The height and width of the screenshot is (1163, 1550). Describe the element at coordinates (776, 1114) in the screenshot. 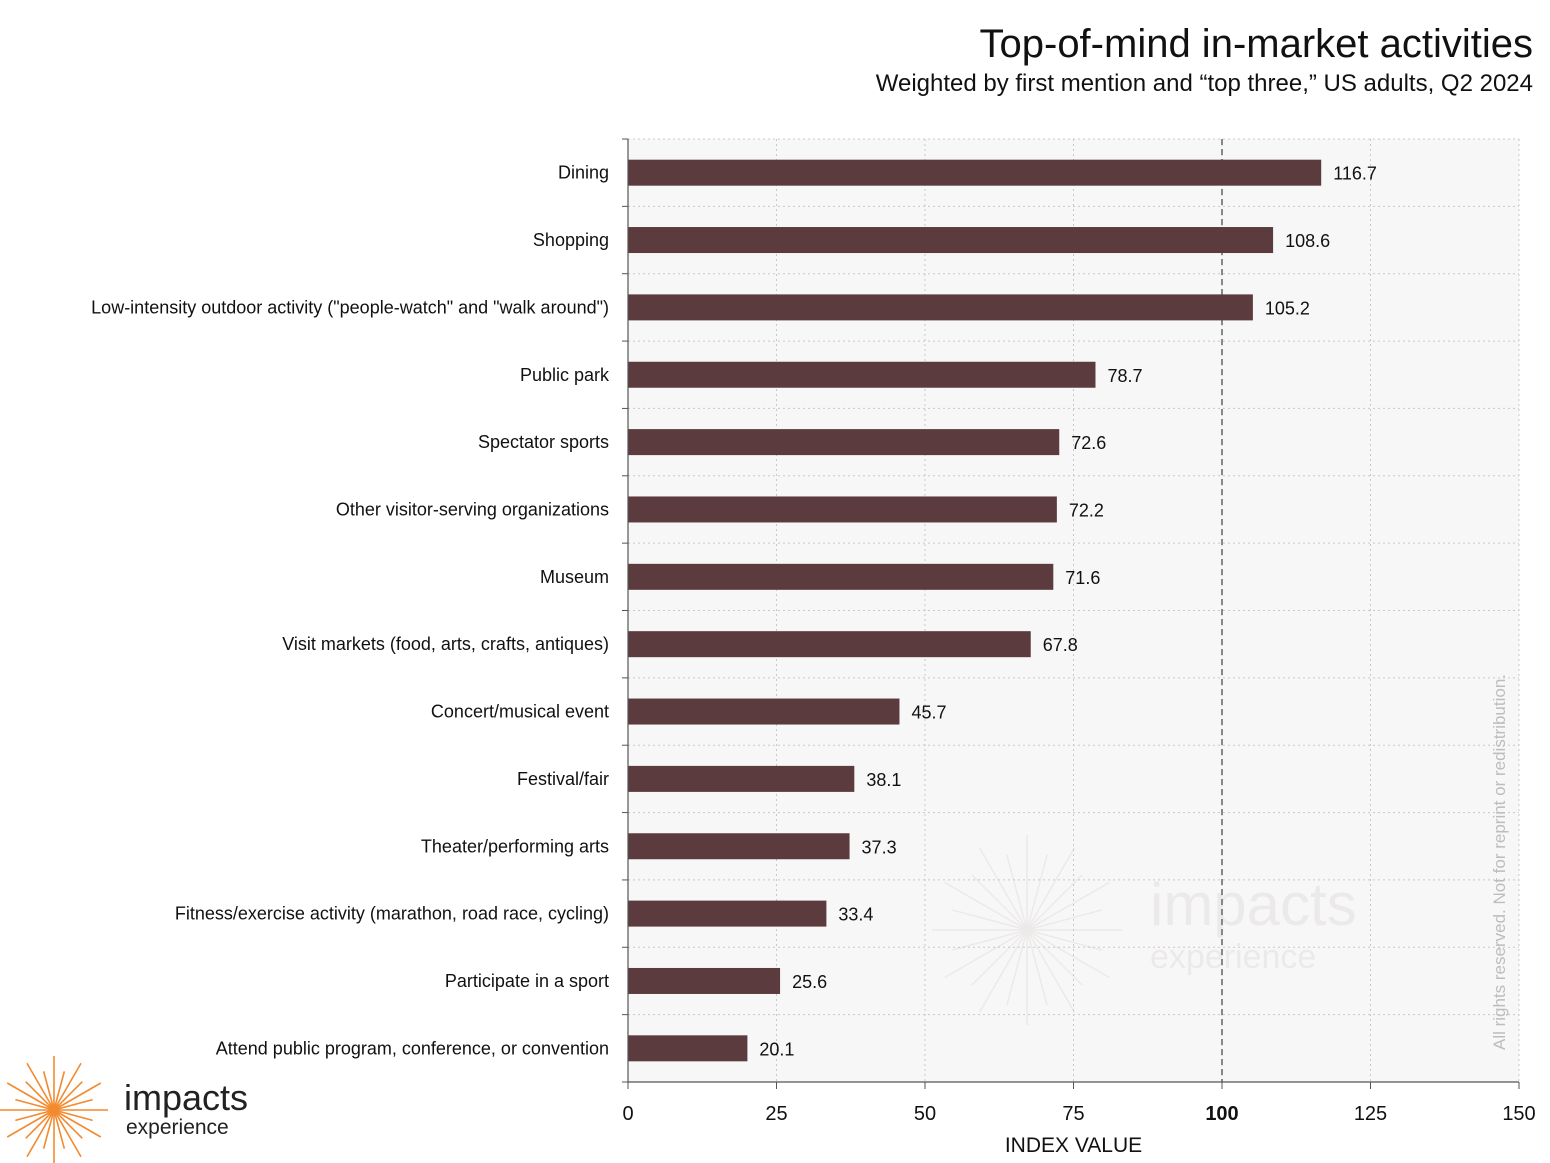

I see `x-tick-label: 25` at that location.